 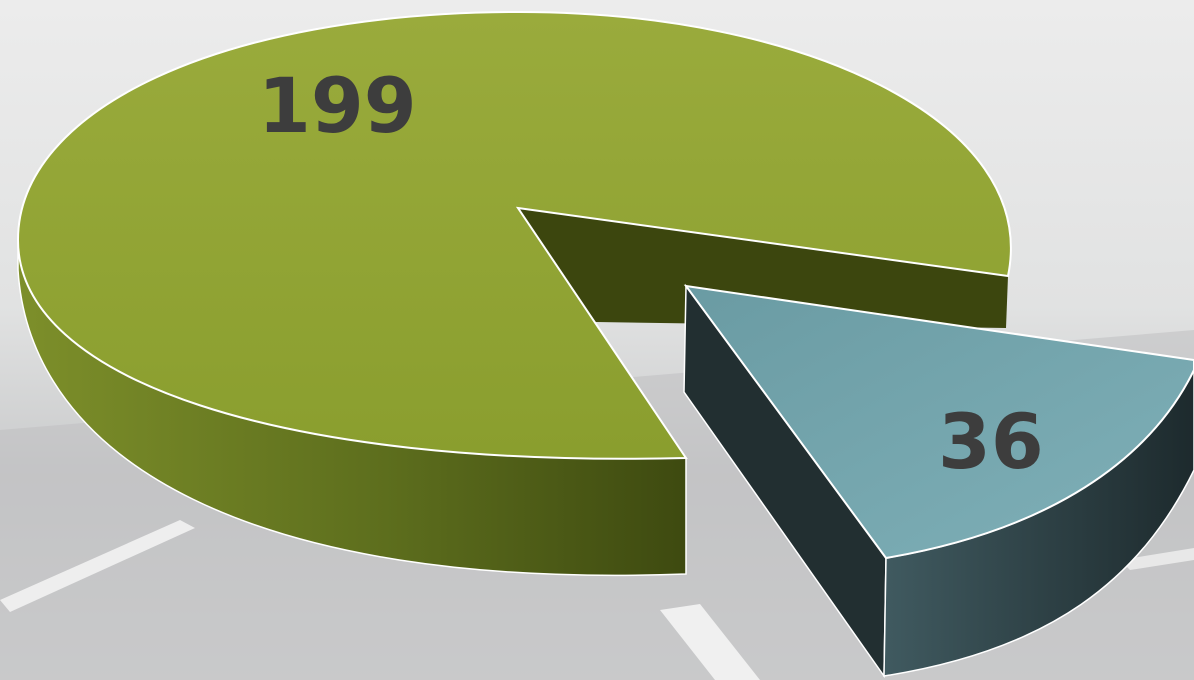 I want to click on slice-199-inner-wall, so click(x=763, y=268).